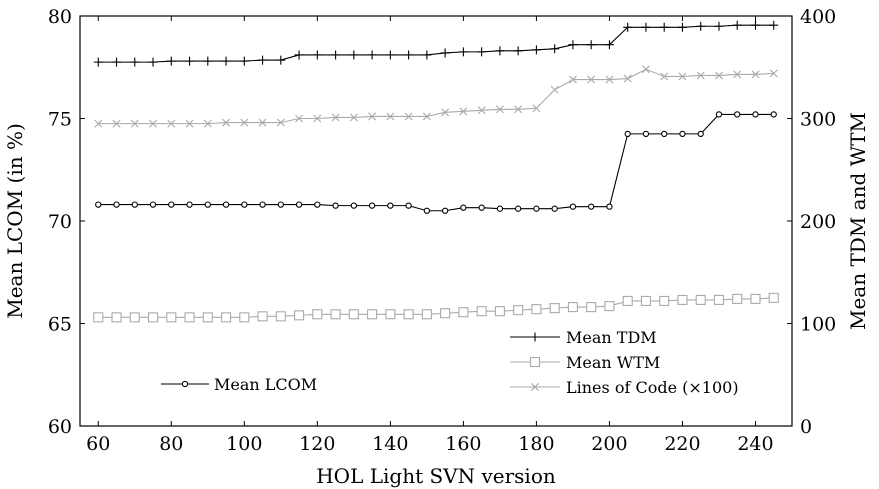 The image size is (879, 489). I want to click on x-tick-label: 100, so click(244, 444).